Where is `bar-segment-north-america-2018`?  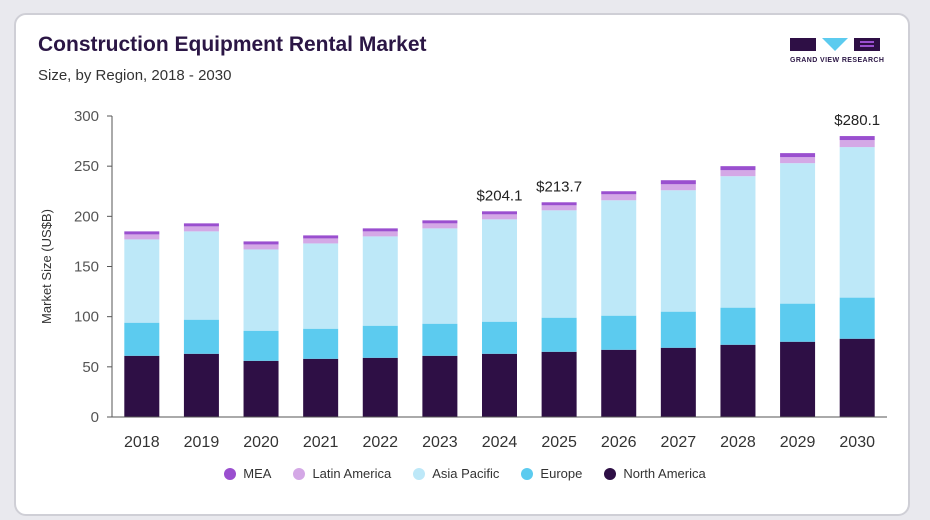
bar-segment-north-america-2018 is located at coordinates (142, 386).